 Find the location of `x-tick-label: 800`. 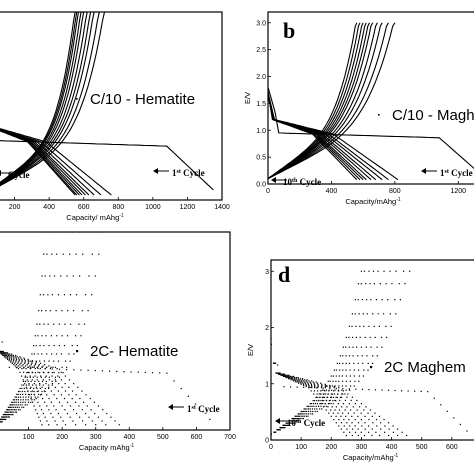

x-tick-label: 800 is located at coordinates (395, 191).